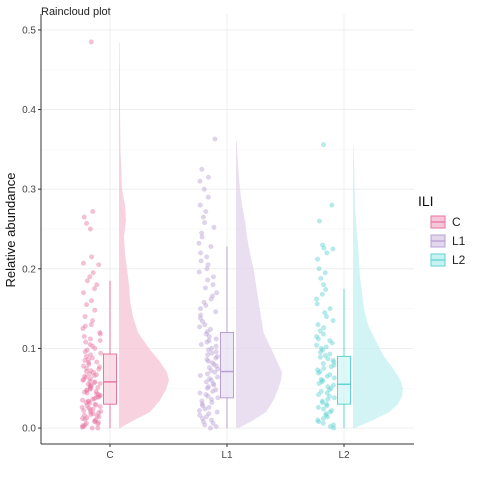 The image size is (480, 480). What do you see at coordinates (110, 379) in the screenshot?
I see `box-c` at bounding box center [110, 379].